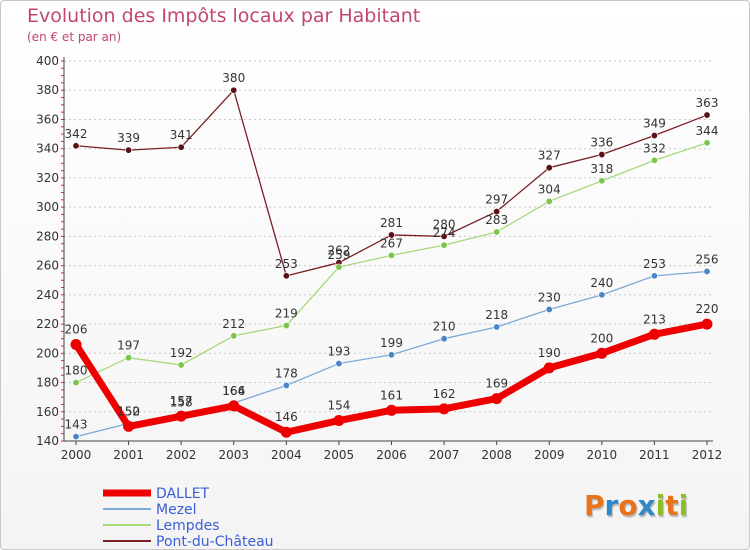  Describe the element at coordinates (654, 124) in the screenshot. I see `data-label: 349` at that location.